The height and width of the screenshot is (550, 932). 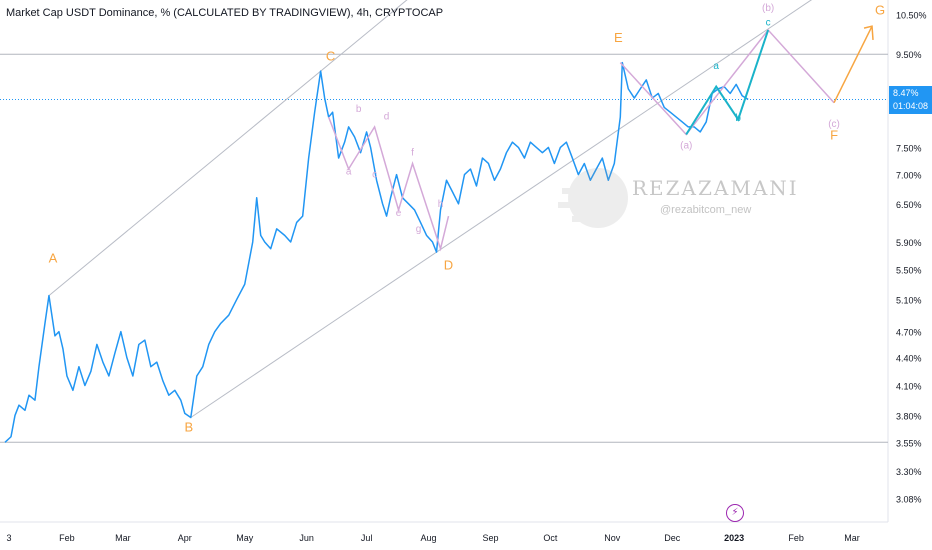 What do you see at coordinates (909, 472) in the screenshot?
I see `y-tick-label: 3.30%` at bounding box center [909, 472].